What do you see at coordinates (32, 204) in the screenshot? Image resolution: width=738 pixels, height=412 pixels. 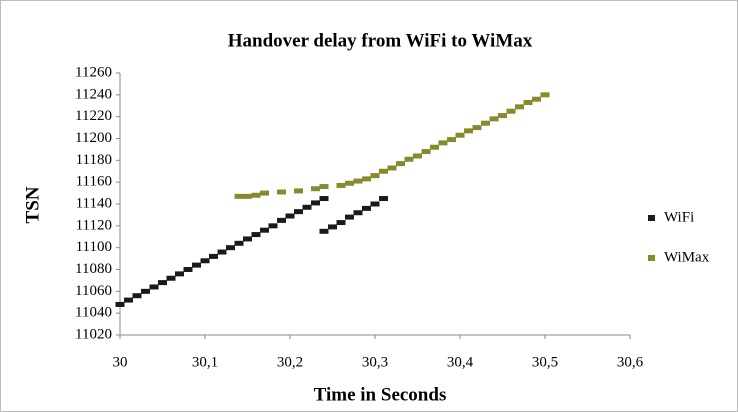 I see `y-axis-title: TSN` at bounding box center [32, 204].